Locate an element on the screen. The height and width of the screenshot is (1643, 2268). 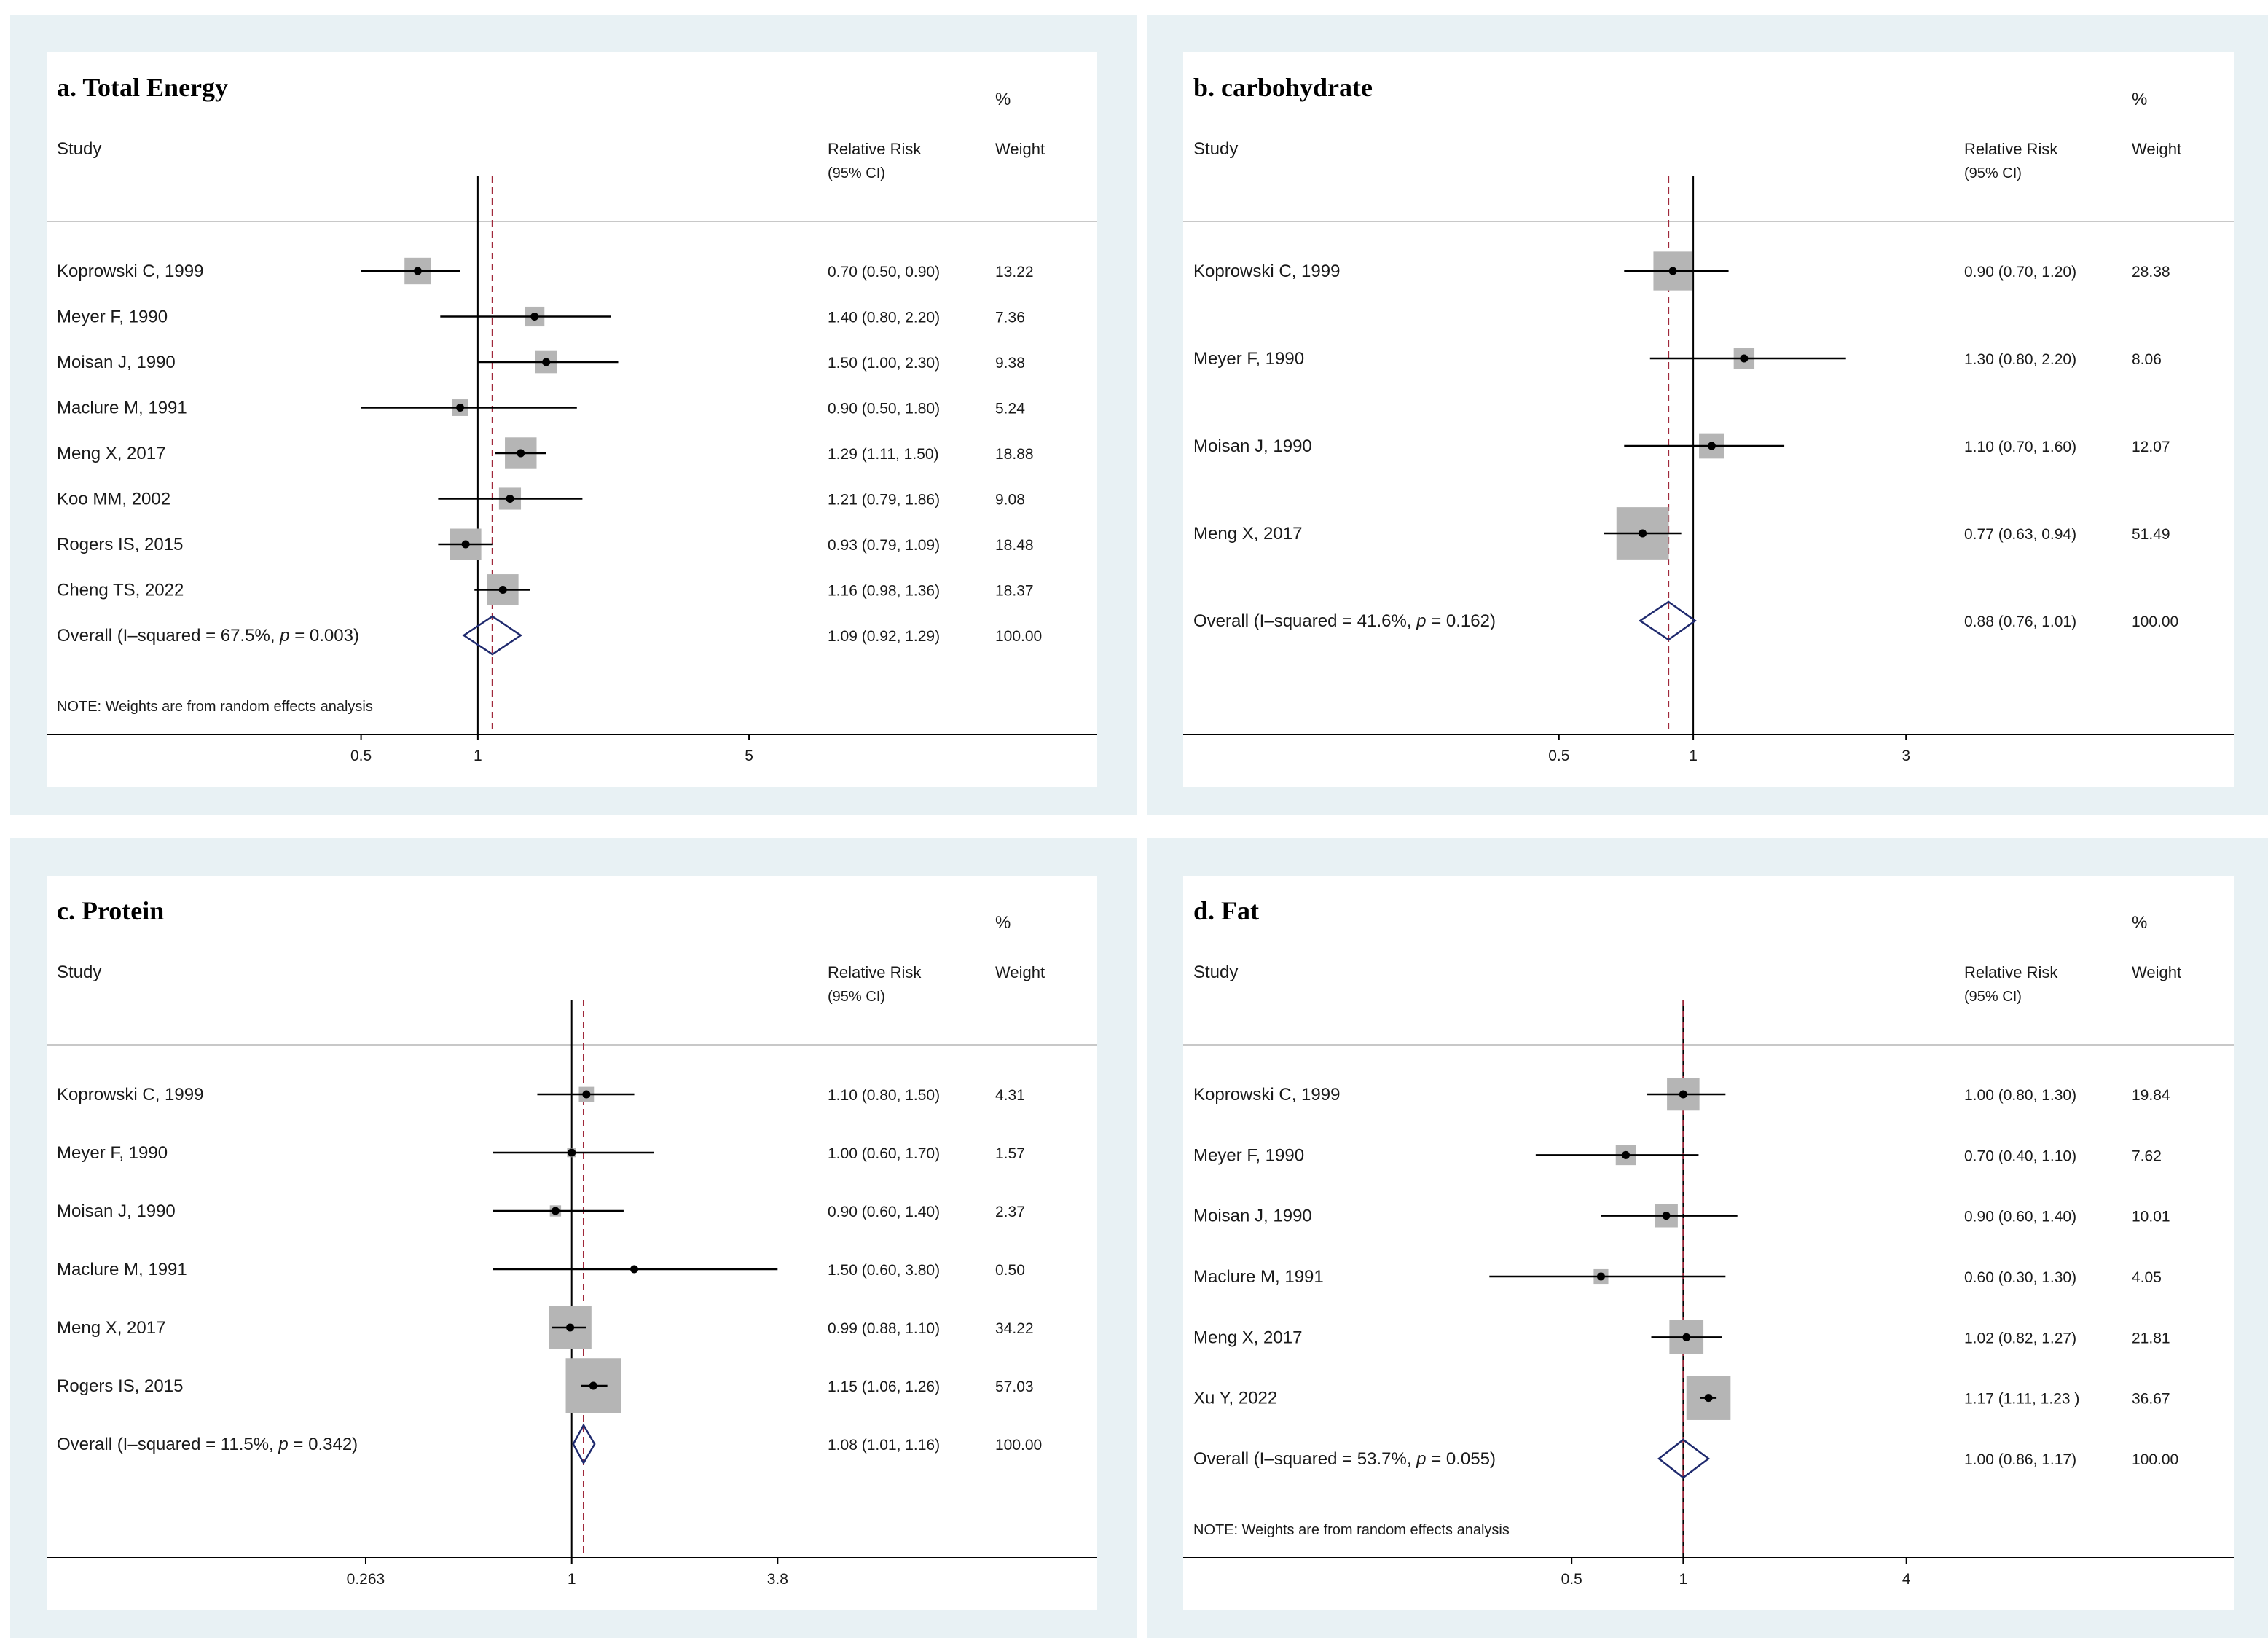
weight-value: 51.49 is located at coordinates (2151, 534).